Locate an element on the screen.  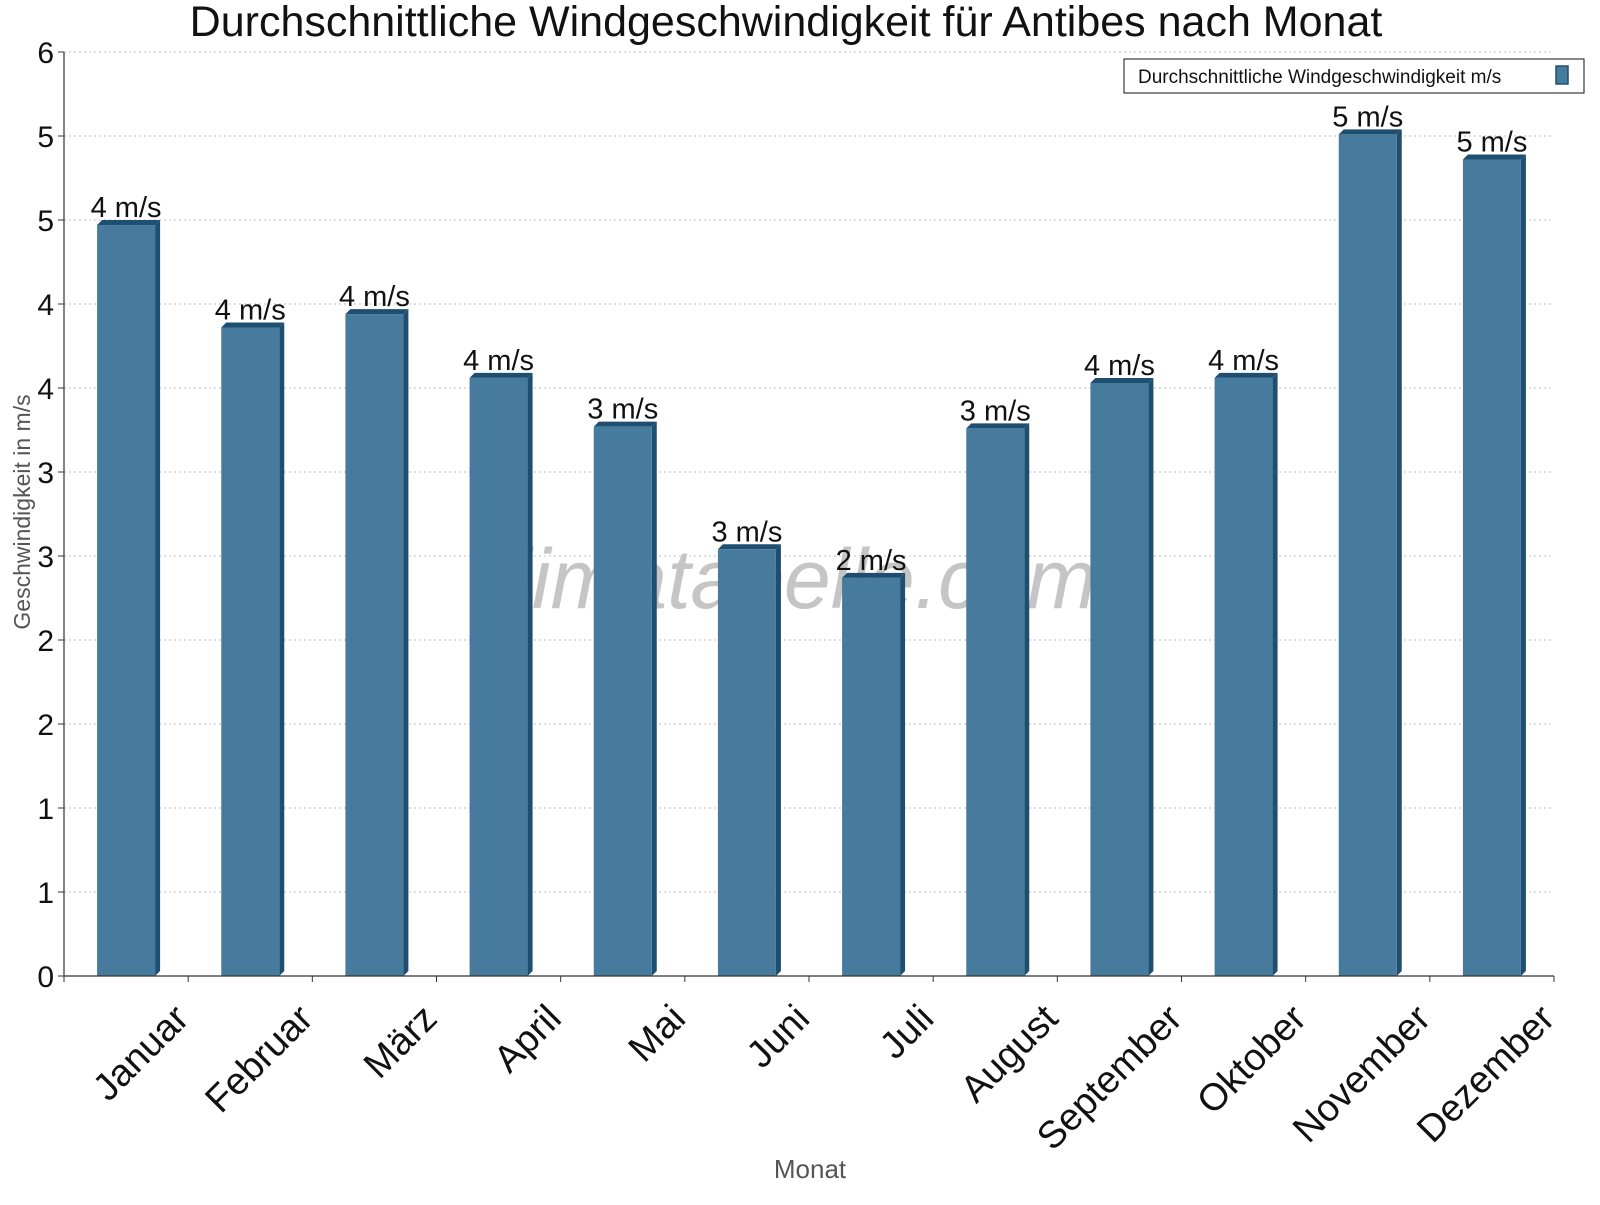
y-tick-label: 6 is located at coordinates (45, 53).